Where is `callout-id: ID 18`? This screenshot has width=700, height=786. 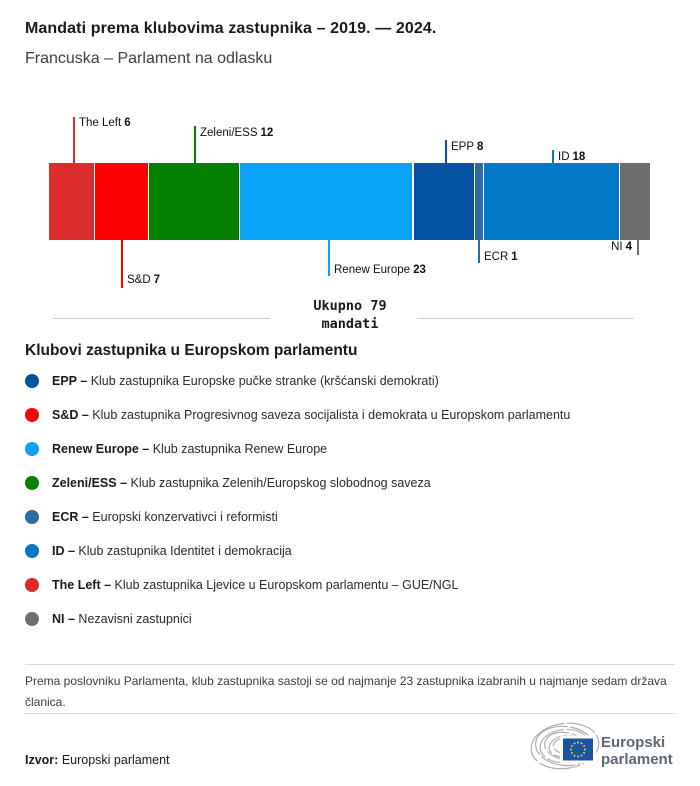
callout-id: ID 18 is located at coordinates (571, 157).